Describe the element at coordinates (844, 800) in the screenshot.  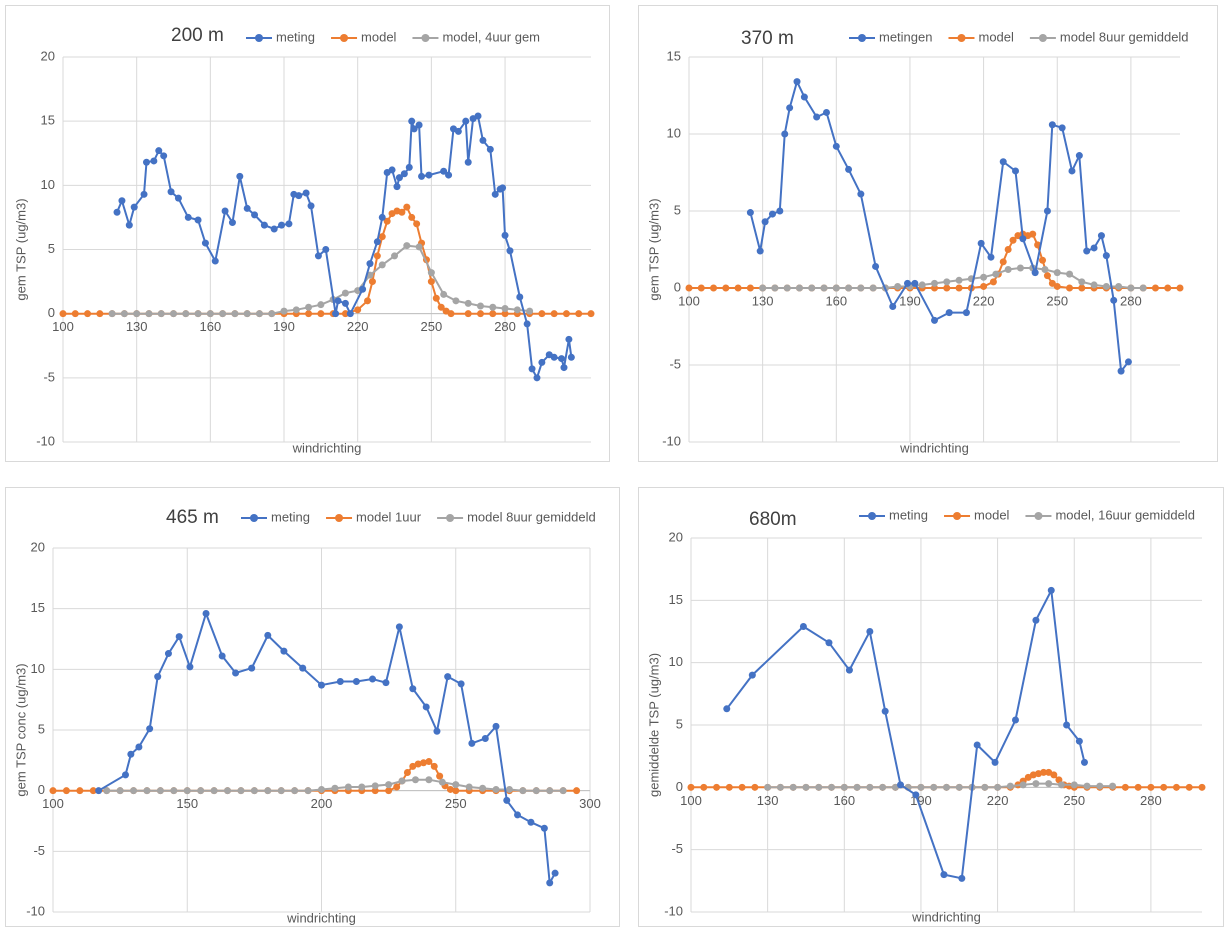
I see `x-tick-label: 160` at that location.